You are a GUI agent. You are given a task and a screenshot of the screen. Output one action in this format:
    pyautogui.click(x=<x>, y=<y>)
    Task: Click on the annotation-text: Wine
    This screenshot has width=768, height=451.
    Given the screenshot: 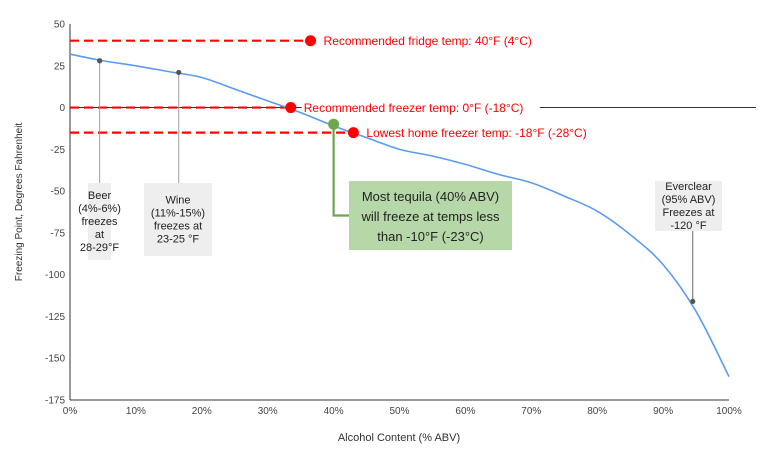 What is the action you would take?
    pyautogui.click(x=177, y=201)
    